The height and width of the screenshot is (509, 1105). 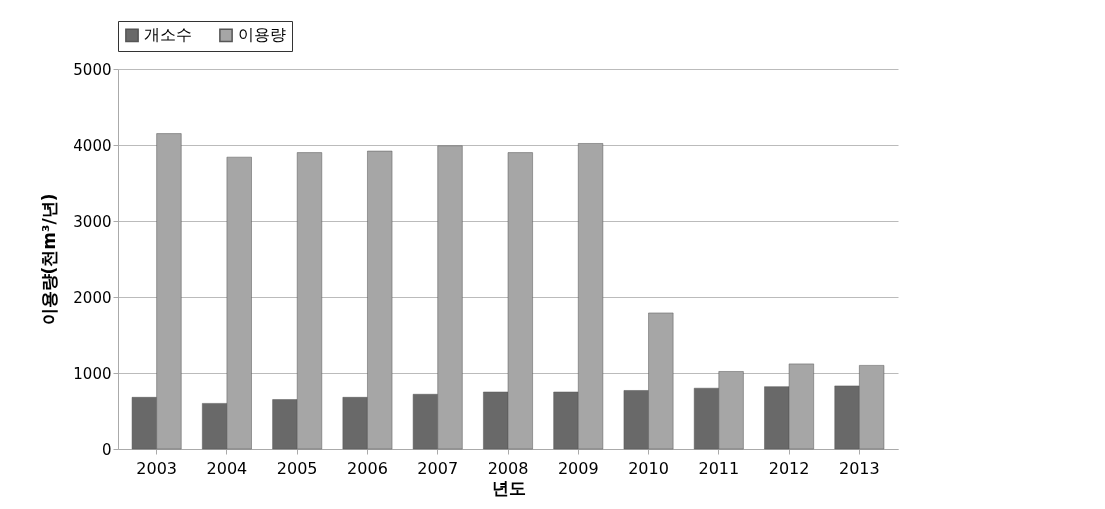 I want to click on x-tick-label: 2005, so click(x=297, y=468).